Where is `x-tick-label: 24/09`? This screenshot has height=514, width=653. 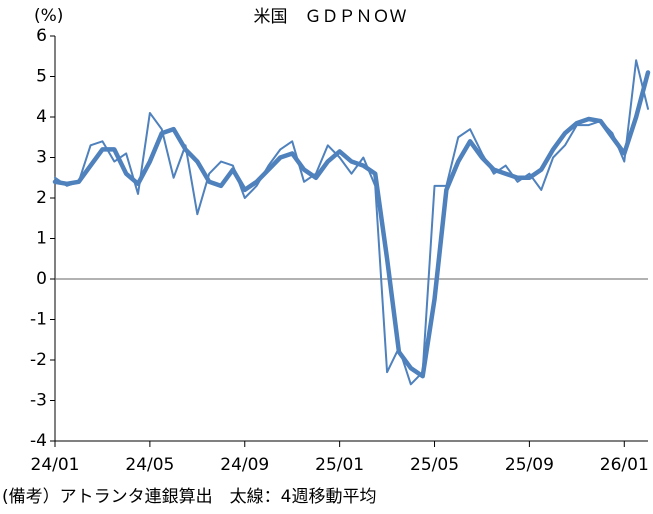
x-tick-label: 24/09 is located at coordinates (244, 465).